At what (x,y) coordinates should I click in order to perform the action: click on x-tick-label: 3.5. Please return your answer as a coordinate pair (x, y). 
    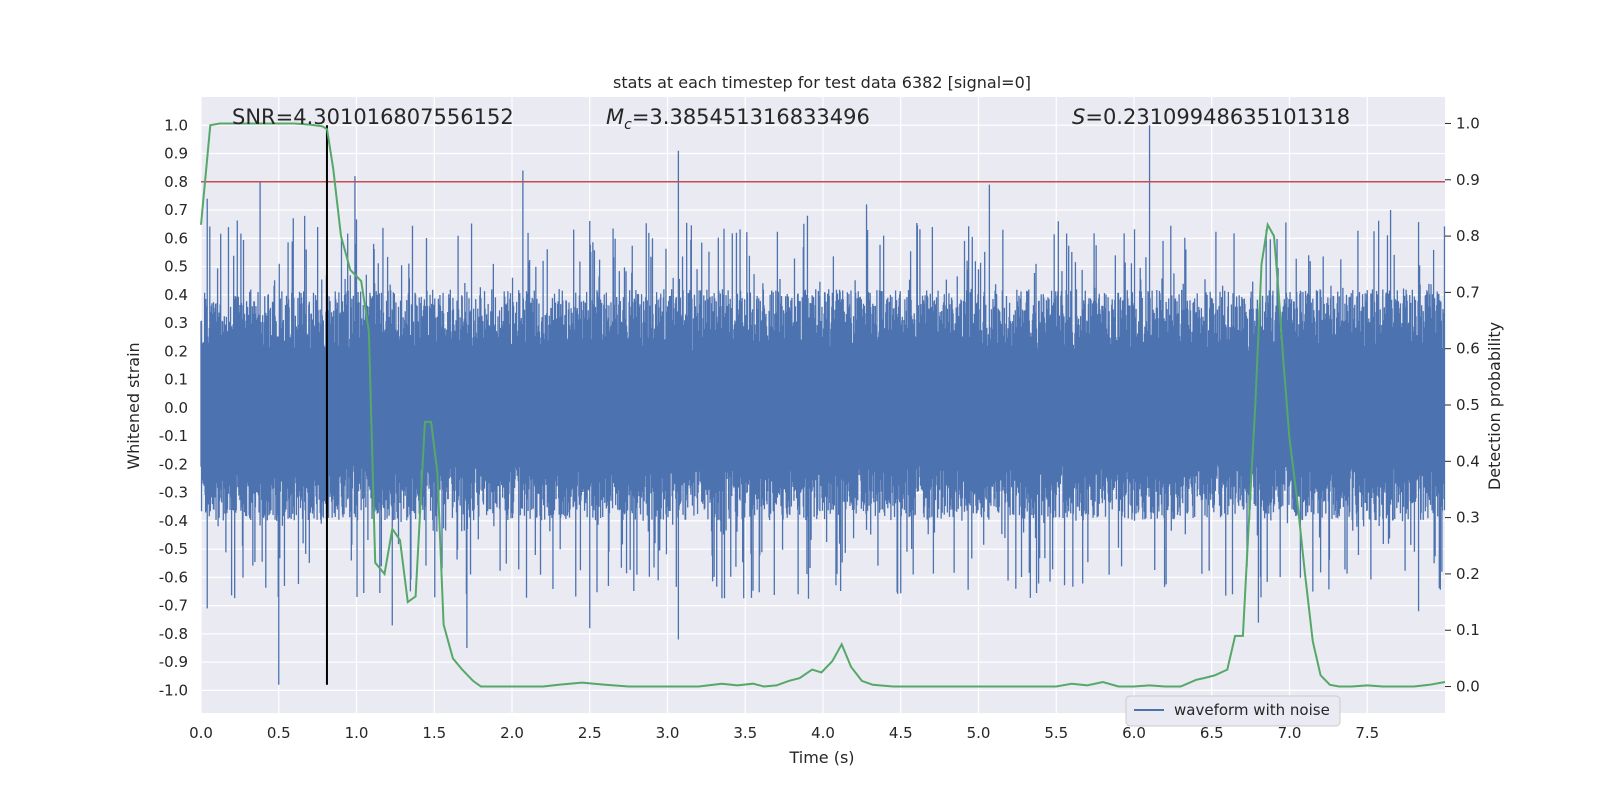
    Looking at the image, I should click on (745, 733).